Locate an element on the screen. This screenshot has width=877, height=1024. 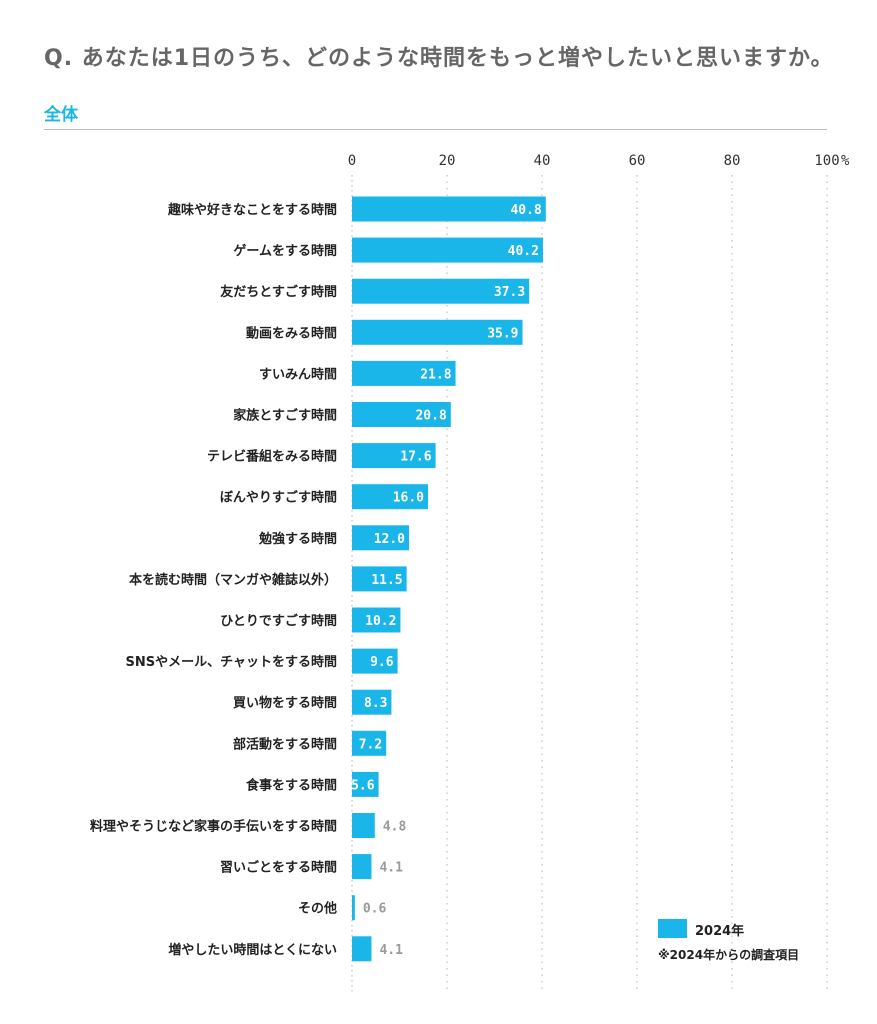
category-label: テレビ番組をみる時間 is located at coordinates (272, 457).